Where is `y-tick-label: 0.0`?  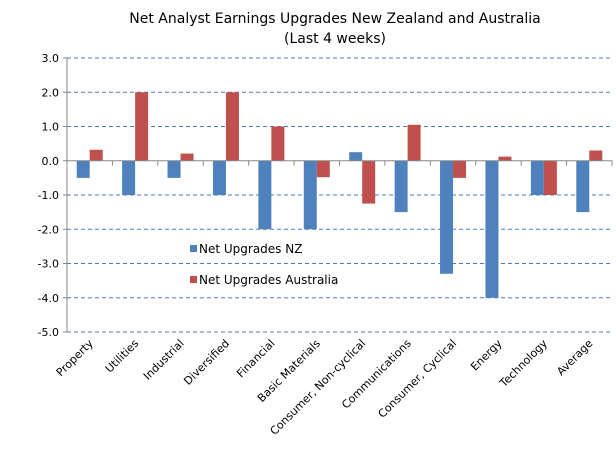 y-tick-label: 0.0 is located at coordinates (51, 161).